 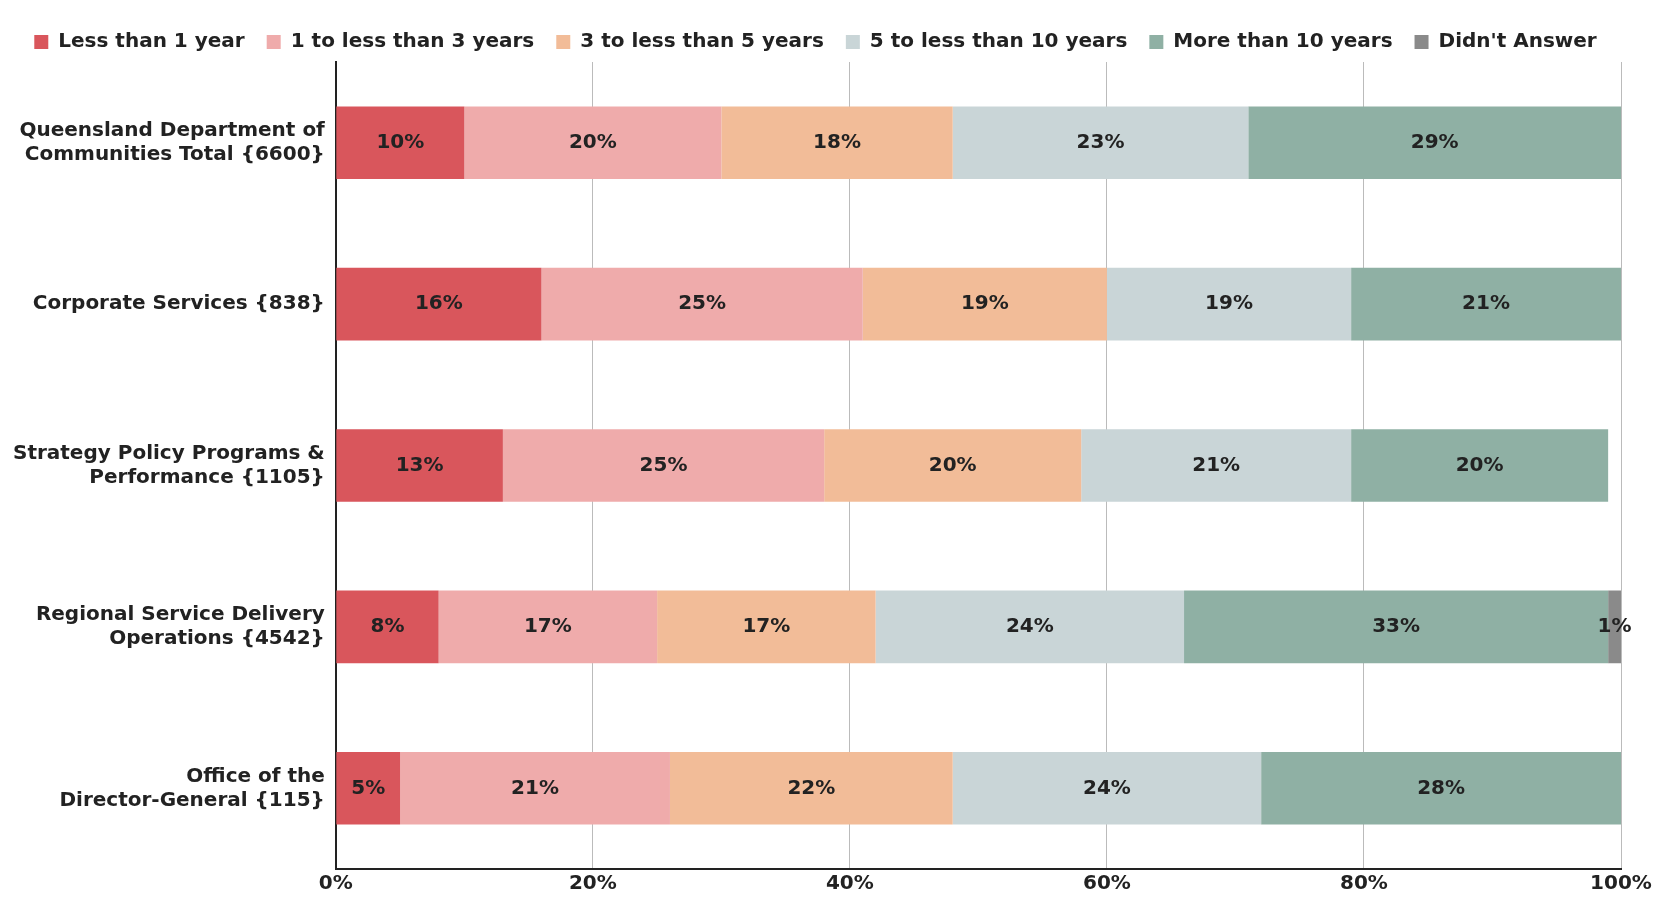 What do you see at coordinates (837, 140) in the screenshot?
I see `data-label: 18%` at bounding box center [837, 140].